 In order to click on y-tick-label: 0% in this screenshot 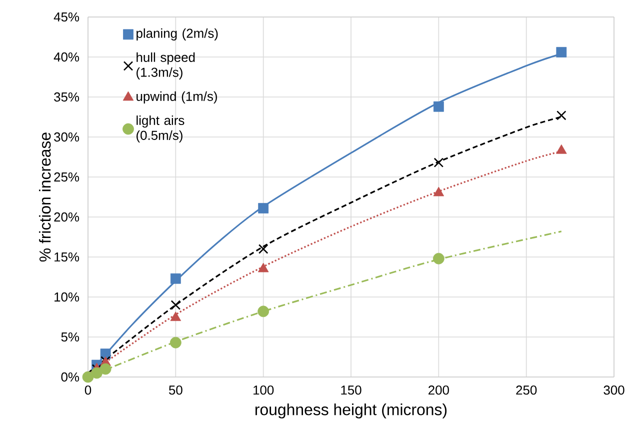, I will do `click(70, 377)`.